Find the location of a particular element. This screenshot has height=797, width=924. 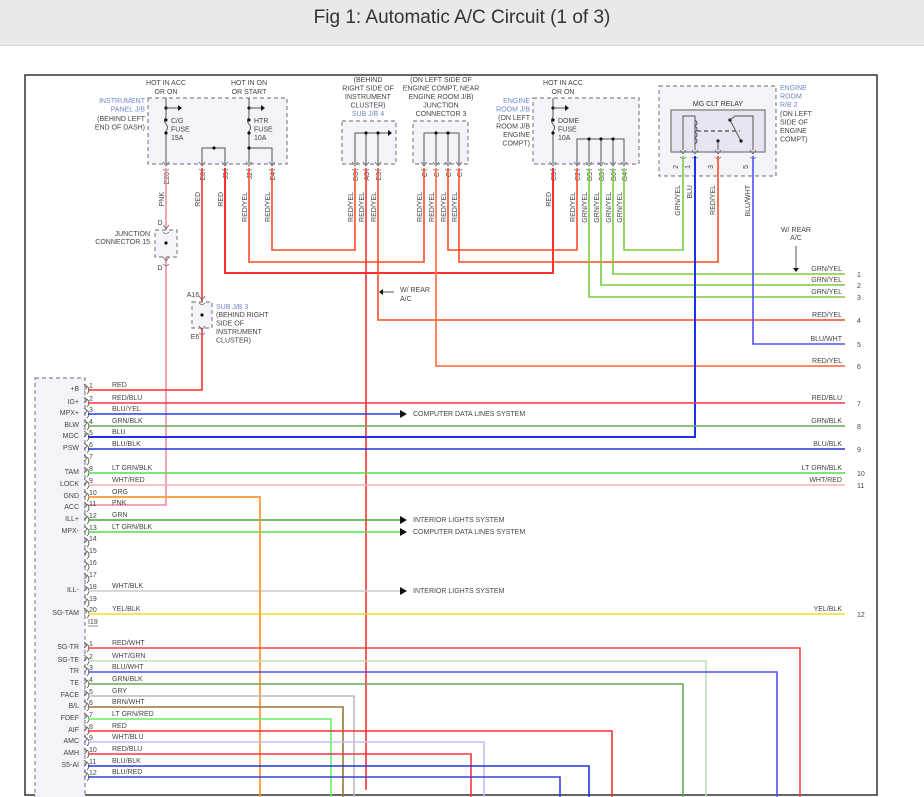

terminal-name: IG+ is located at coordinates (73, 402).